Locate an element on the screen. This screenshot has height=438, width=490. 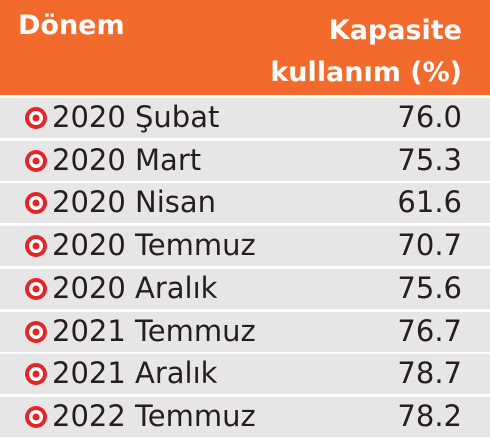
header-line: Kapasite is located at coordinates (395, 30).